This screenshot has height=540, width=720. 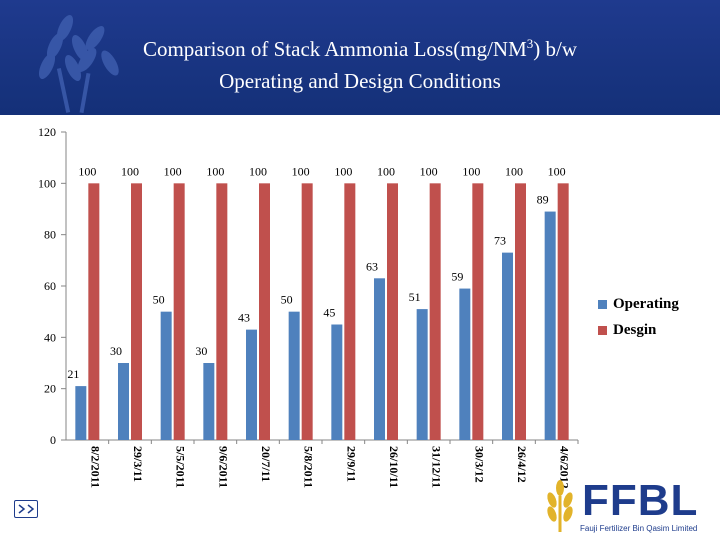 I want to click on y-tick-label: 120, so click(x=47, y=132).